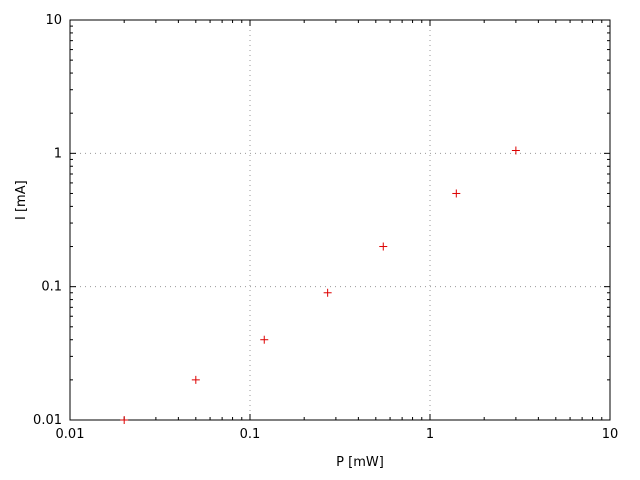 This screenshot has width=640, height=480. I want to click on x-tick-label: 0.01, so click(70, 434).